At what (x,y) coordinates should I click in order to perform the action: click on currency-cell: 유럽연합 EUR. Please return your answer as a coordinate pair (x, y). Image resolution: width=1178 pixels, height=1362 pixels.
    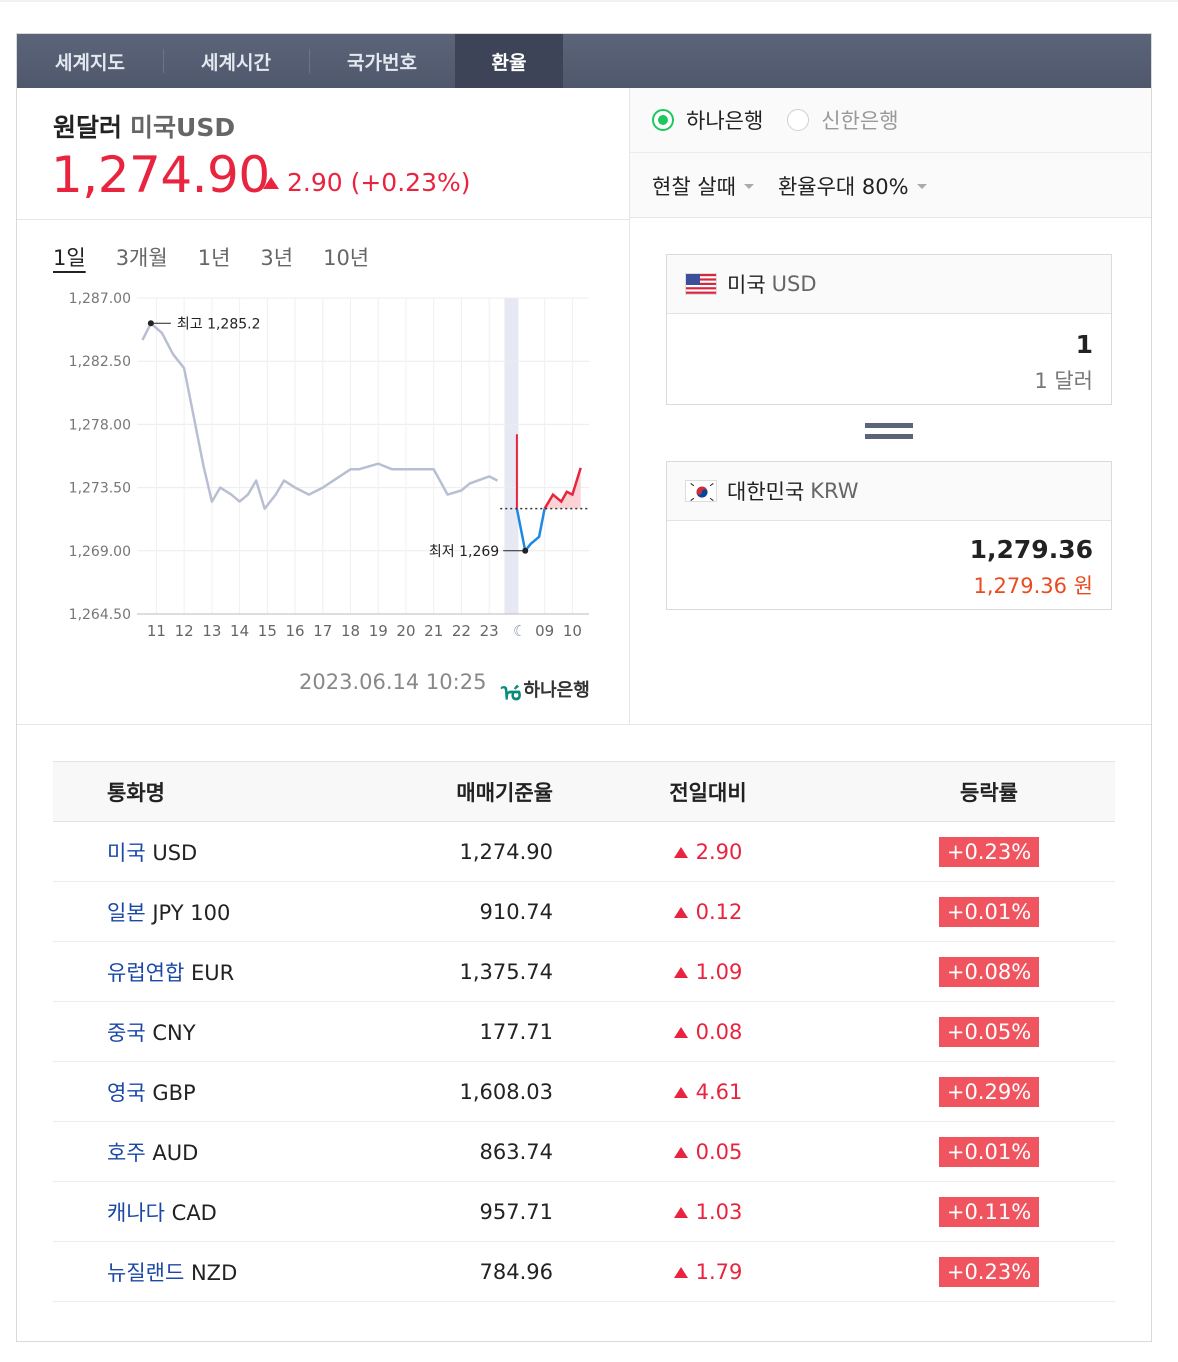
    Looking at the image, I should click on (203, 971).